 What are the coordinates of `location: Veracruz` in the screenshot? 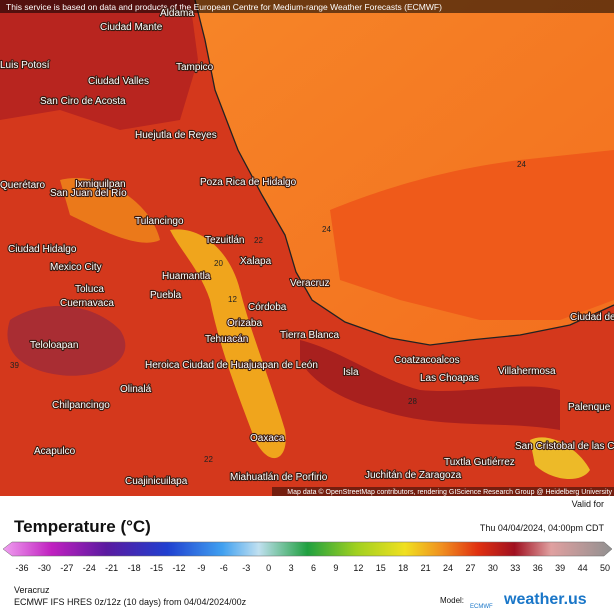 It's located at (32, 590).